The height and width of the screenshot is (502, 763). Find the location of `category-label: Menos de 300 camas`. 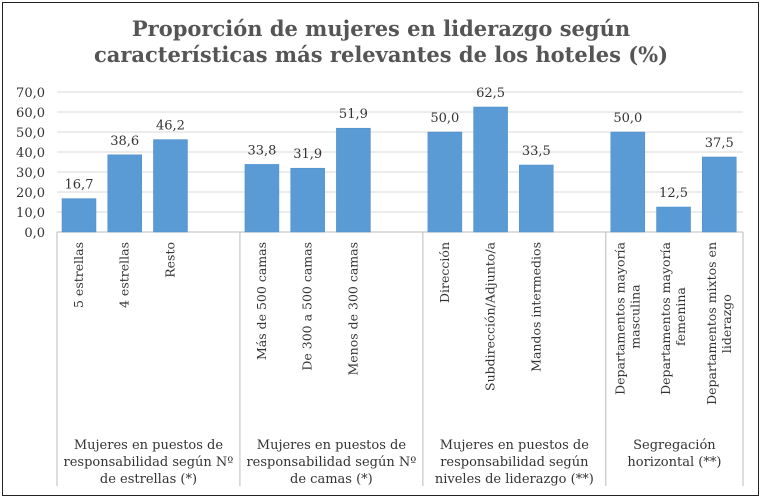

category-label: Menos de 300 camas is located at coordinates (352, 309).